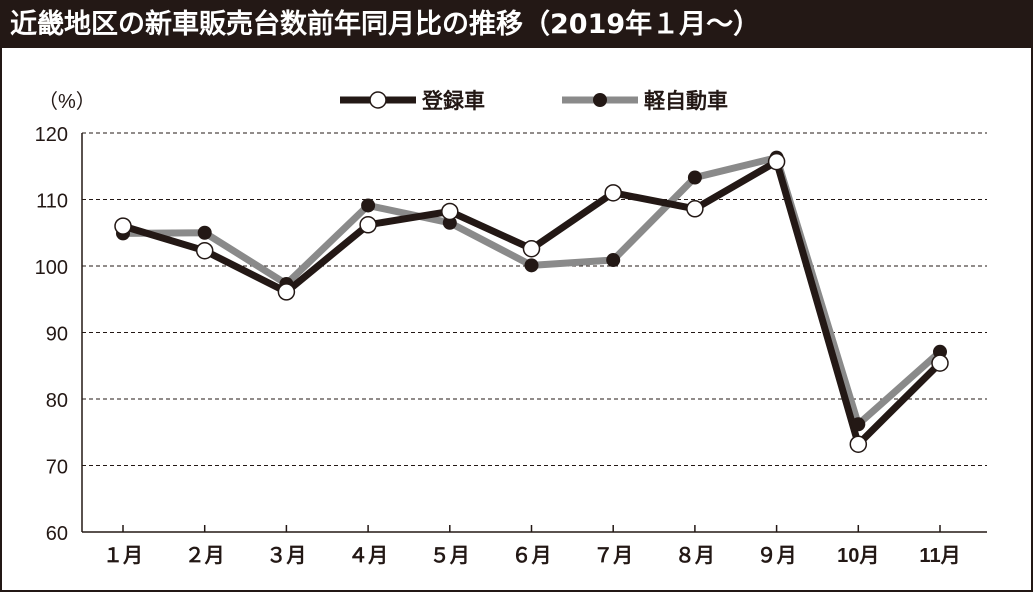 Image resolution: width=1033 pixels, height=592 pixels. What do you see at coordinates (453, 101) in the screenshot?
I see `legend-label: 登録車` at bounding box center [453, 101].